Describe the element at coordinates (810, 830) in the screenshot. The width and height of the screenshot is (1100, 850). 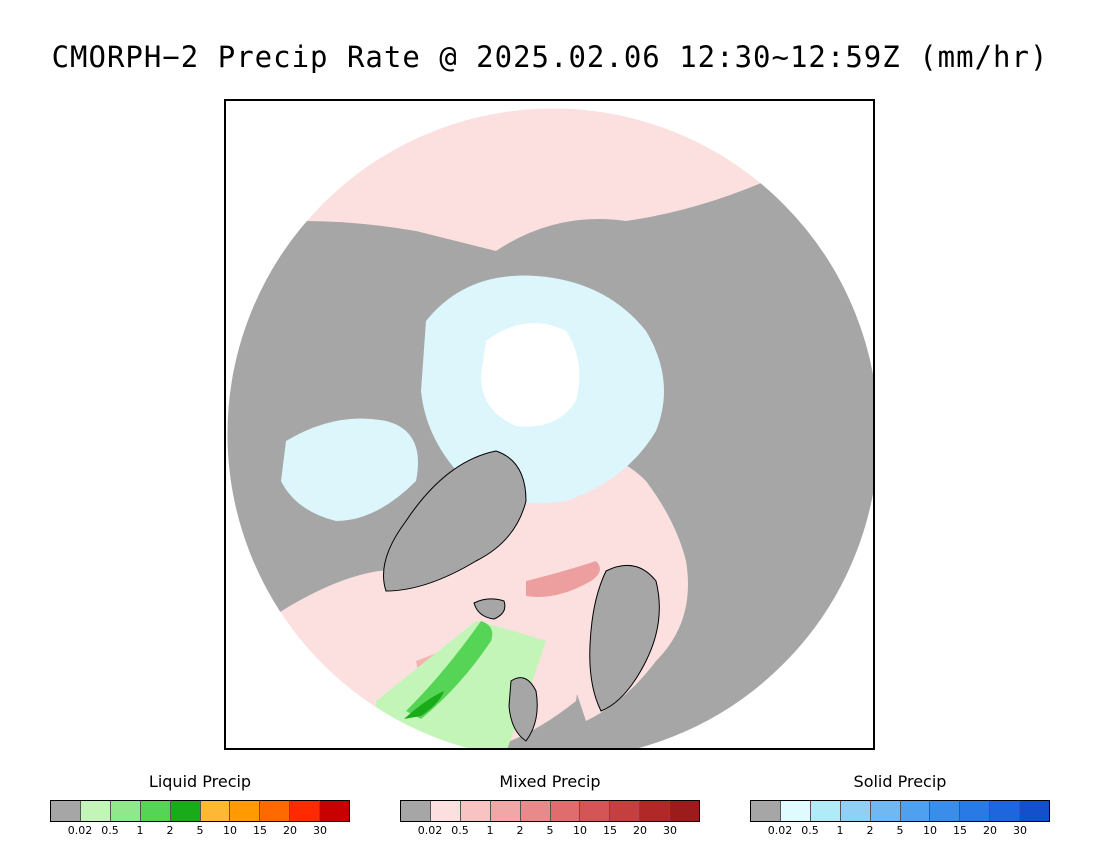
I see `legend-solid-tick-label: 0.5` at that location.